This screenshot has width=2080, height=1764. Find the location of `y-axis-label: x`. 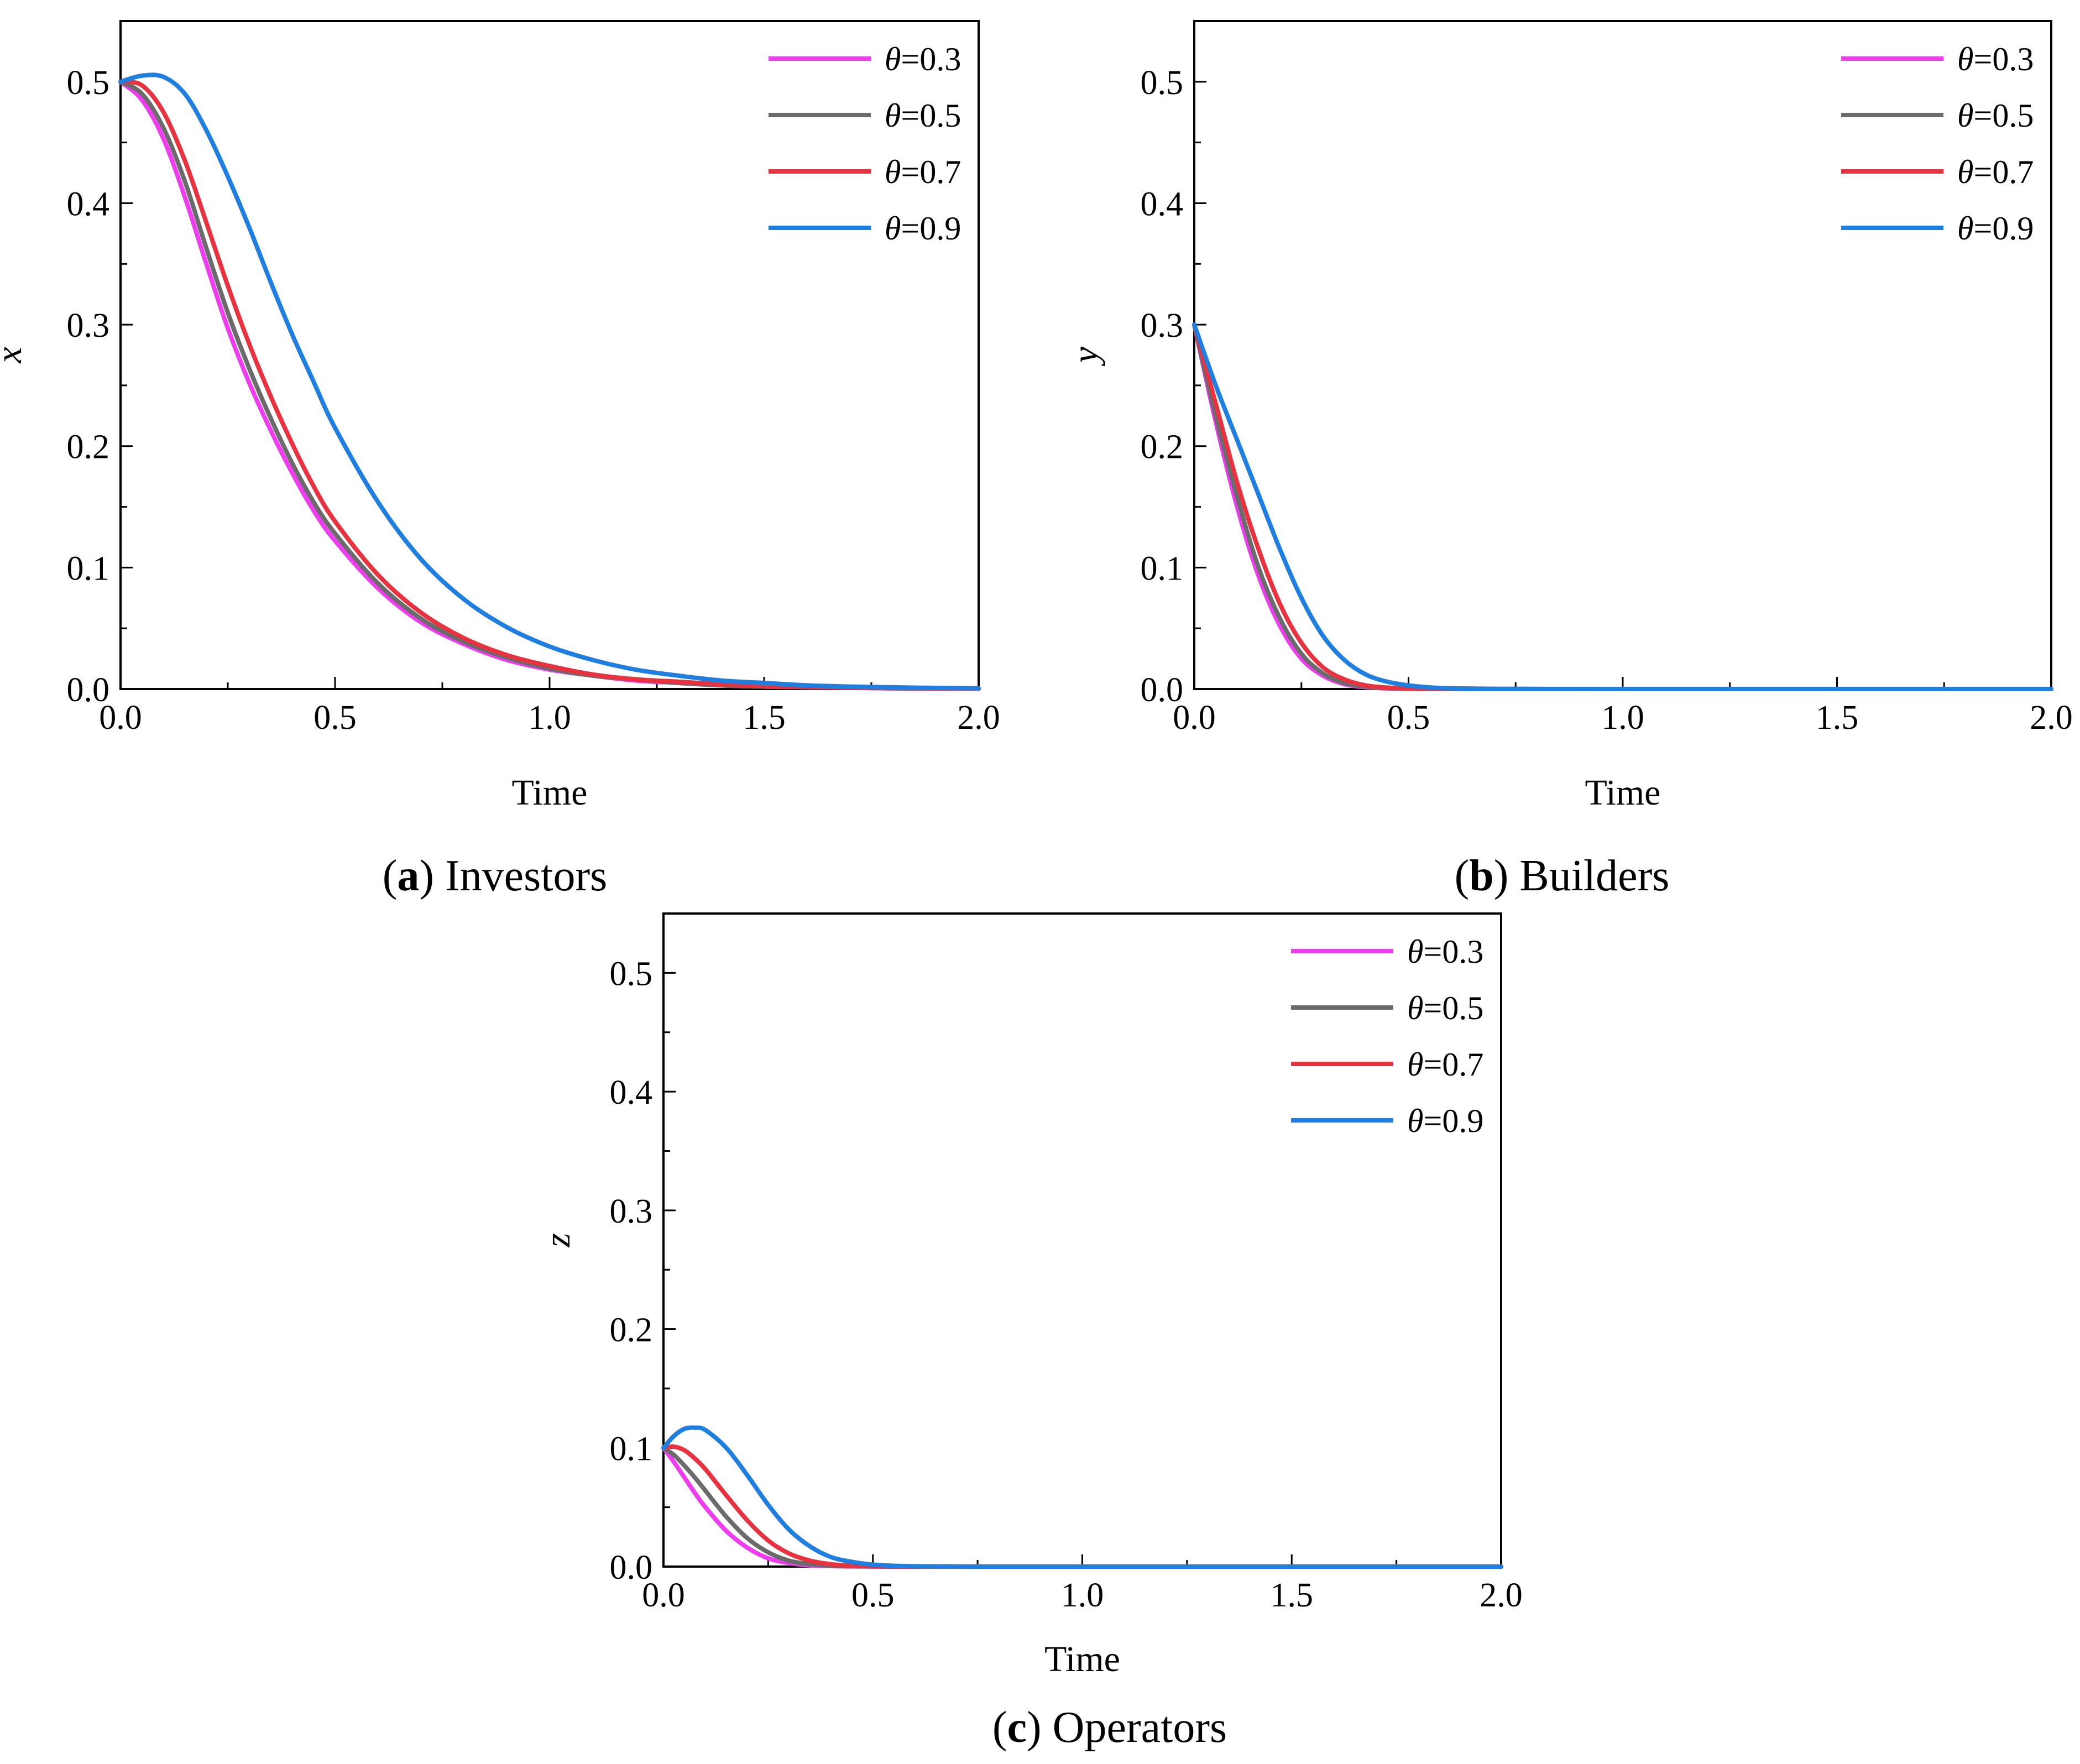

y-axis-label: x is located at coordinates (14, 355).